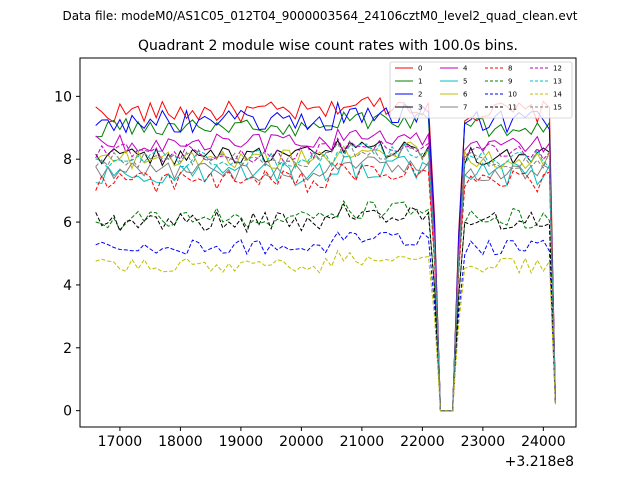  I want to click on legend-label-7: 7, so click(465, 108).